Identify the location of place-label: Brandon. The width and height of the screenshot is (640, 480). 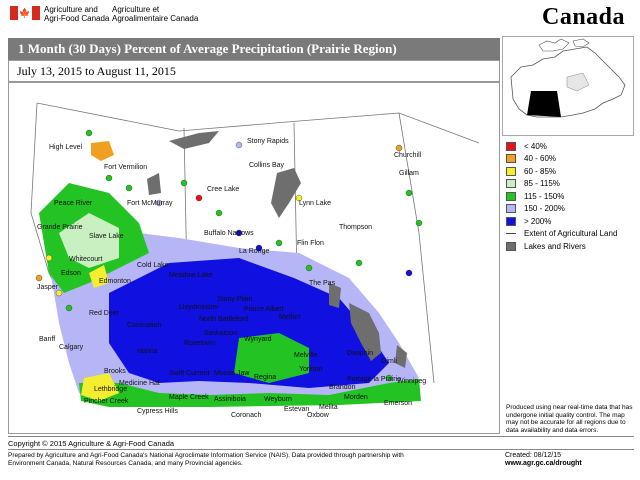
(342, 387).